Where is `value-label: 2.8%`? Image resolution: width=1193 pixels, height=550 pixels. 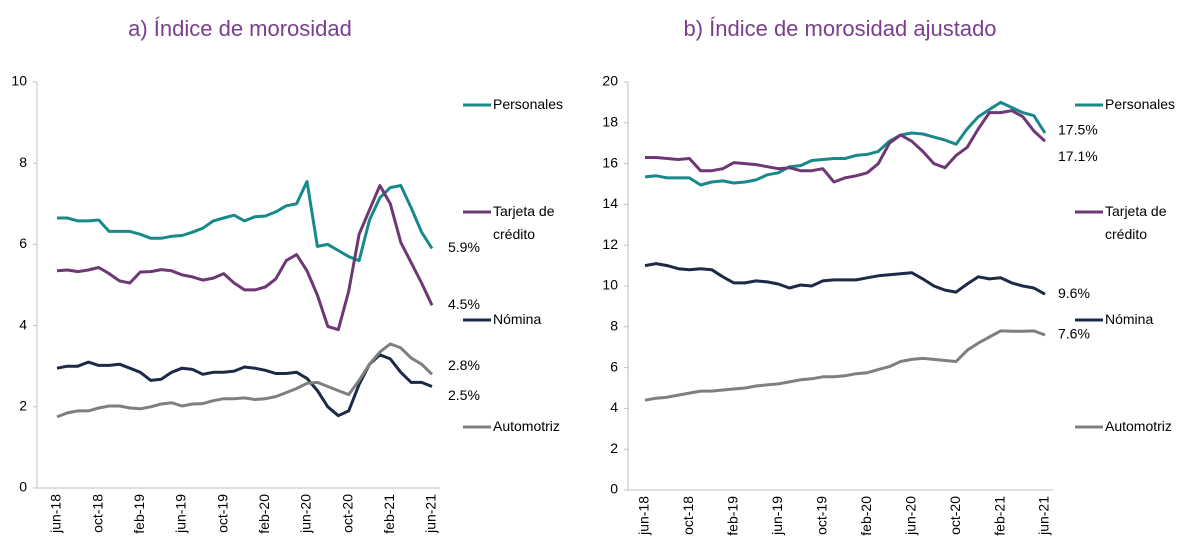
value-label: 2.8% is located at coordinates (464, 365).